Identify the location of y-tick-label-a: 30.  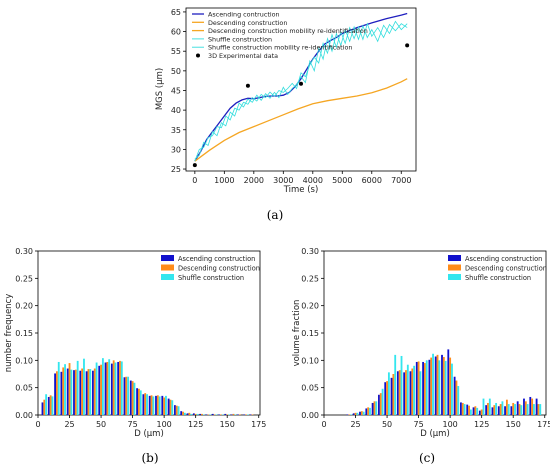
(176, 149).